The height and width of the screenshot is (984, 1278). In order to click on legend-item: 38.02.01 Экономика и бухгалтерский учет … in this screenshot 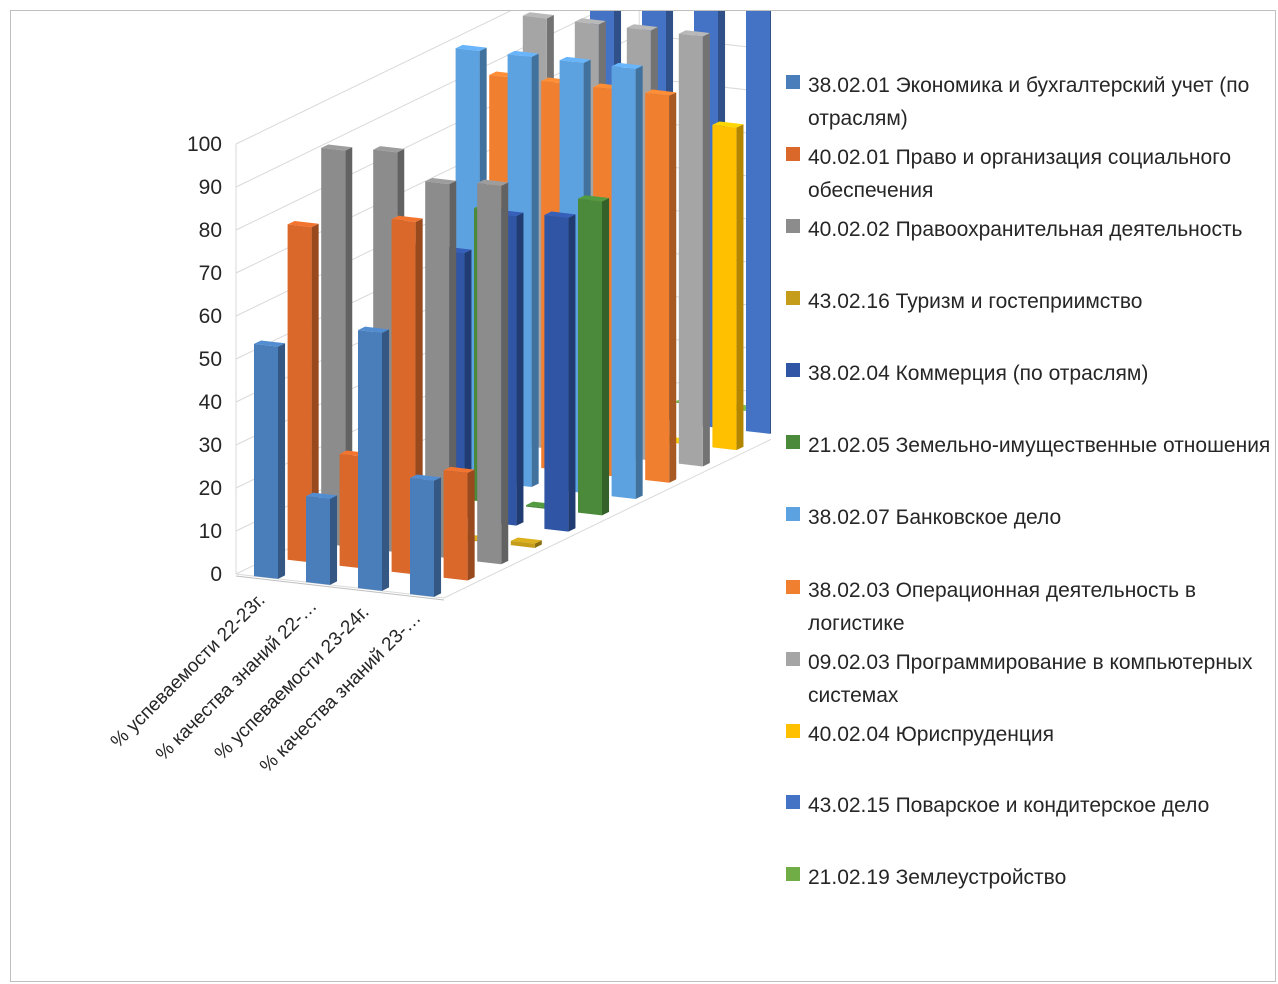, I will do `click(1031, 102)`.